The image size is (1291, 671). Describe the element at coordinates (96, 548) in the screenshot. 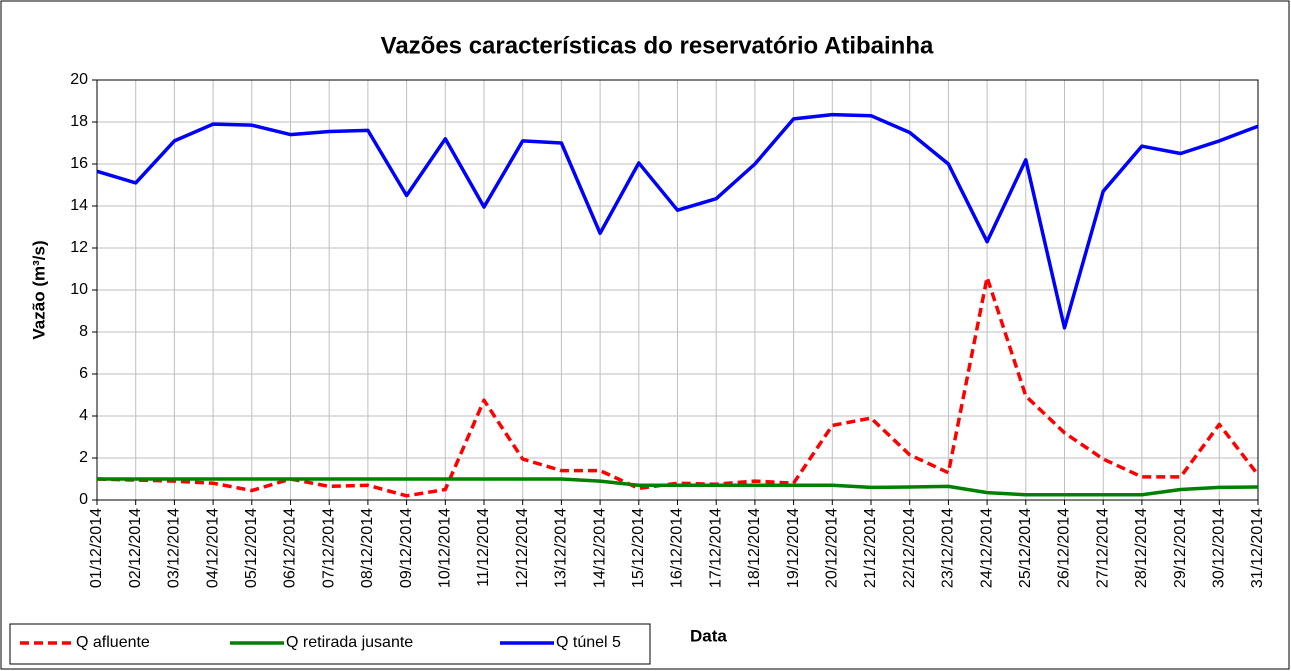

I see `x-tick-label: 01/12/2014` at that location.